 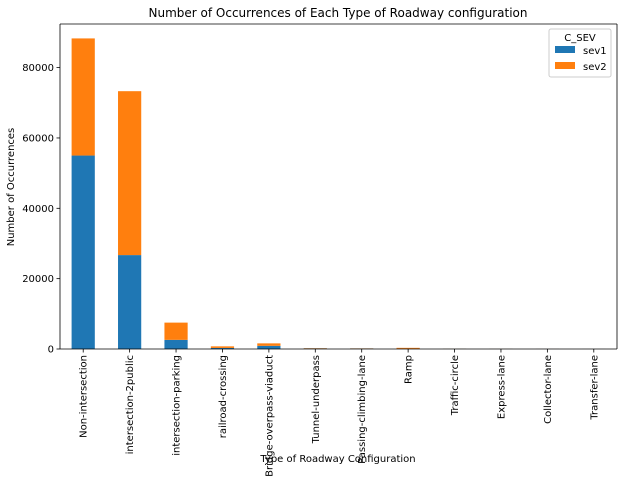 What do you see at coordinates (177, 405) in the screenshot?
I see `x-tick-label: intersection-parking` at bounding box center [177, 405].